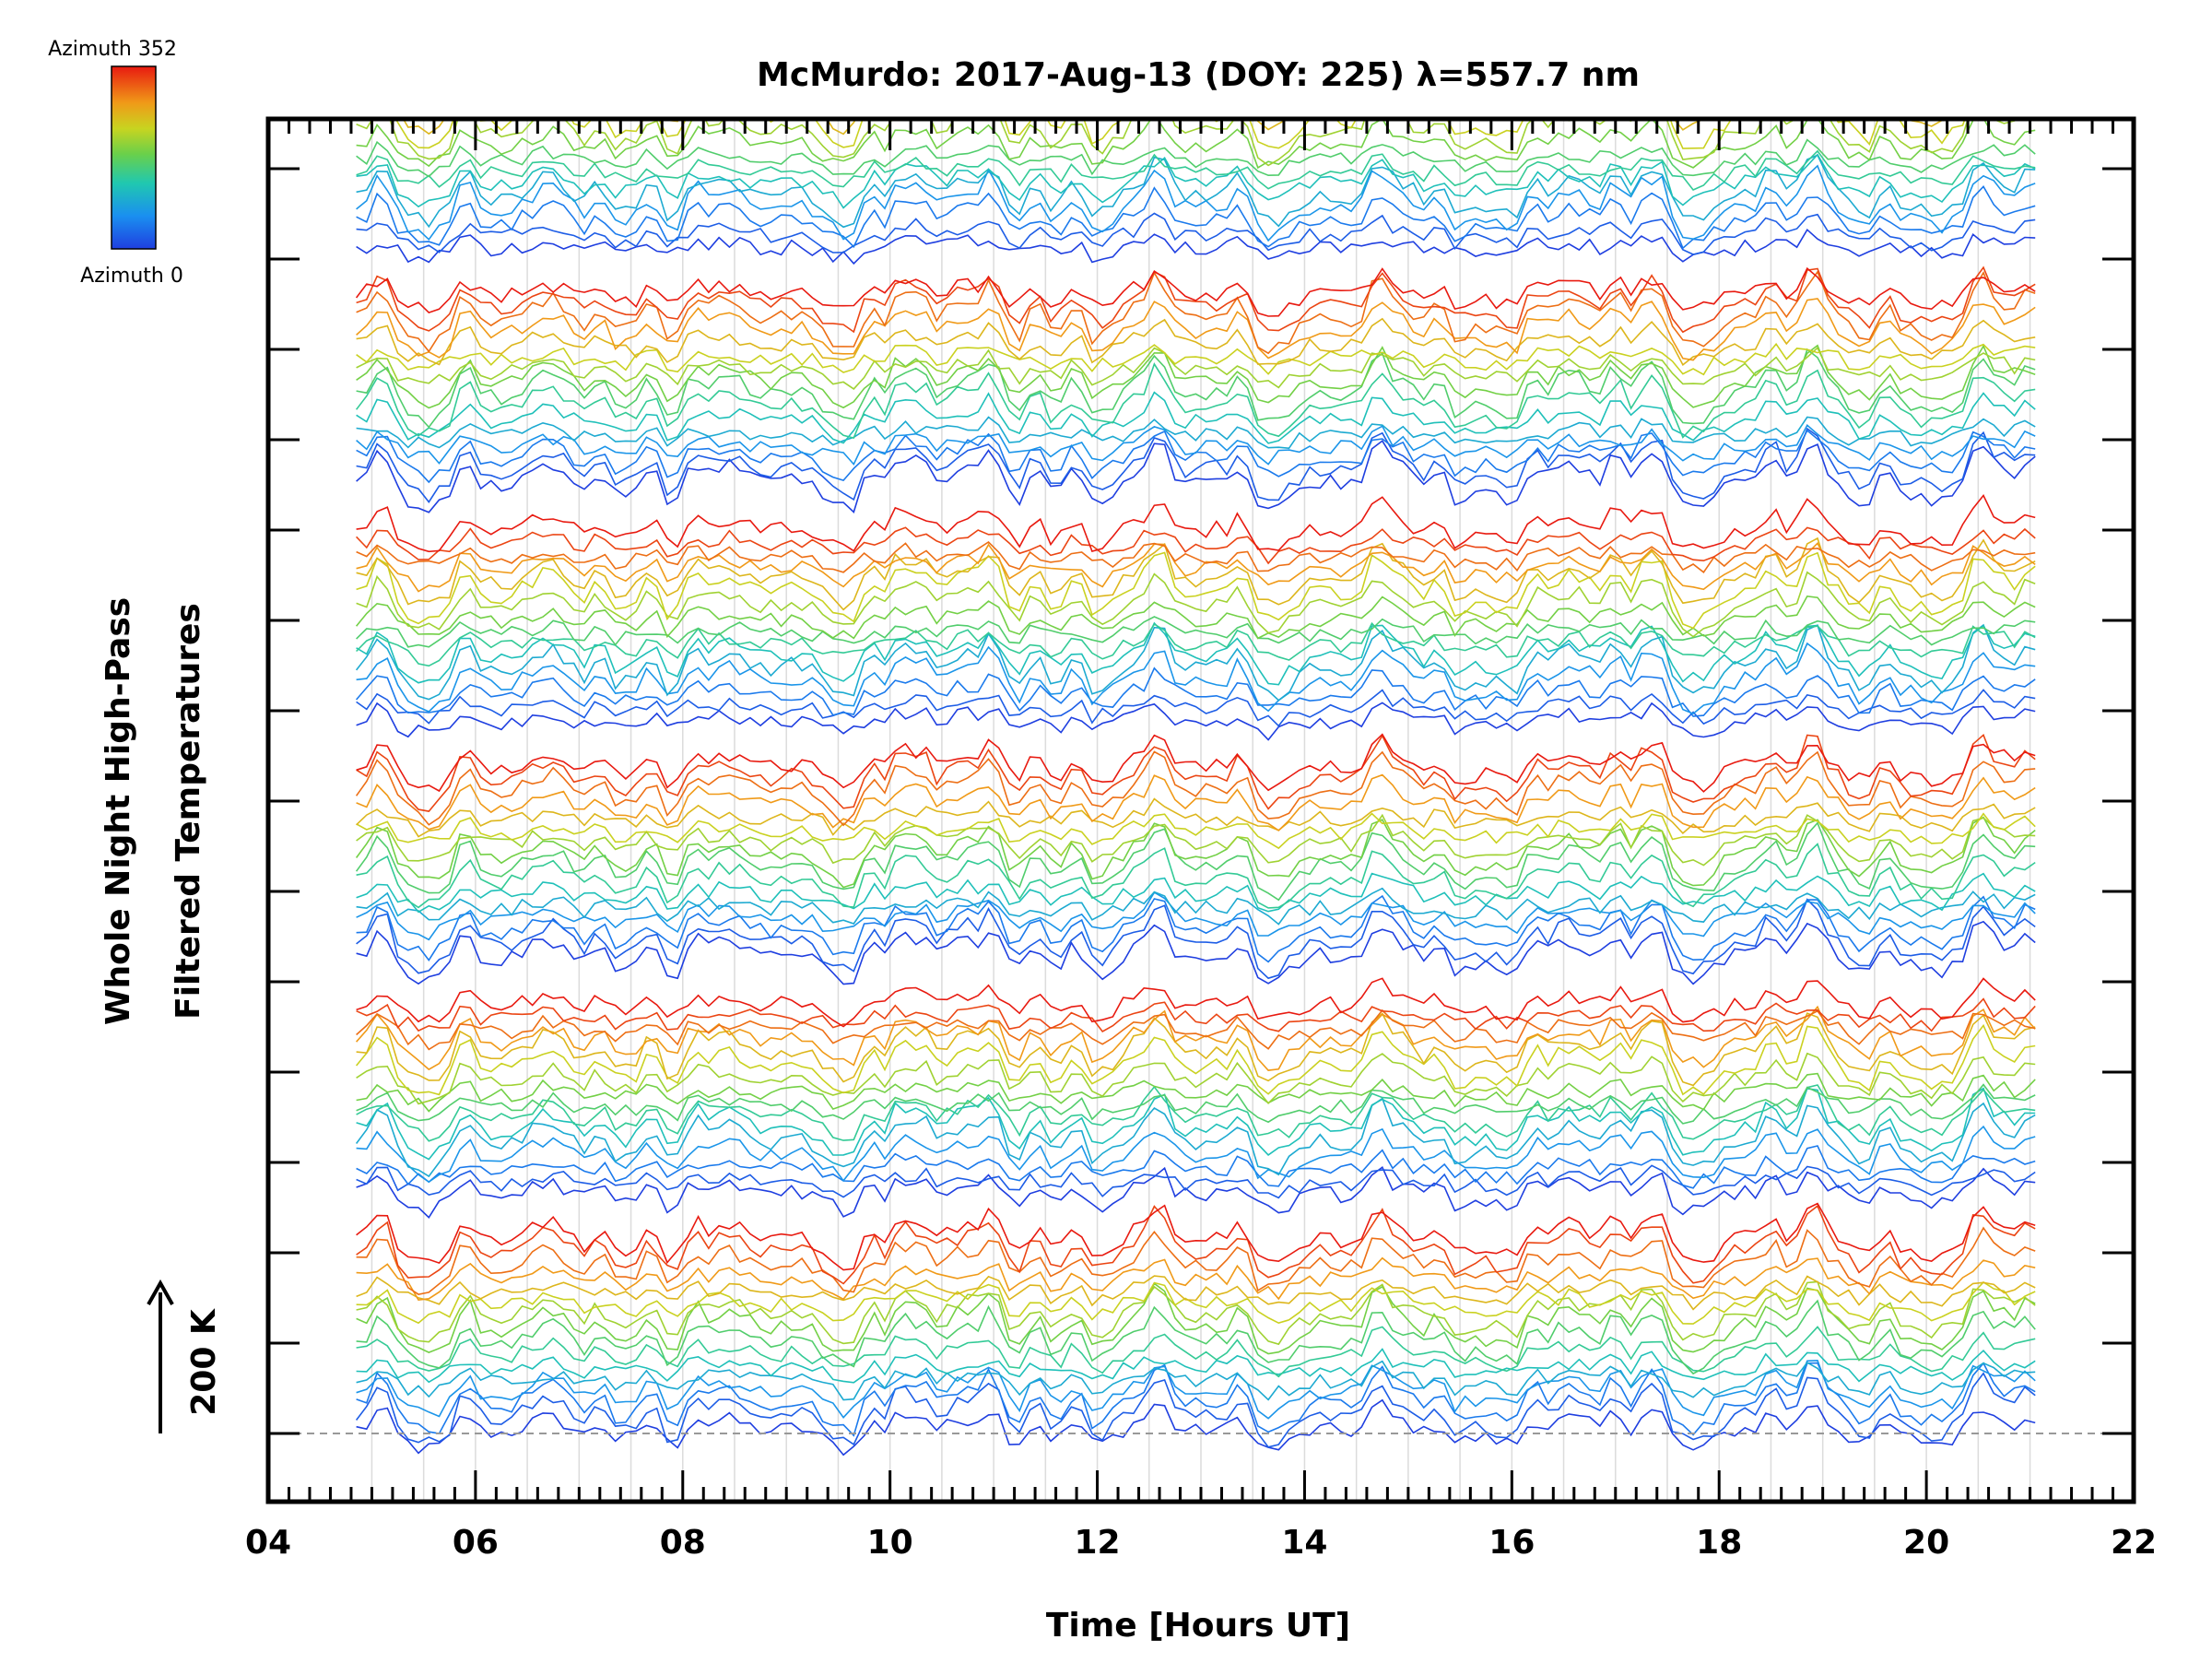 The image size is (2212, 1663). Describe the element at coordinates (683, 1543) in the screenshot. I see `x-tick-label: 08` at that location.